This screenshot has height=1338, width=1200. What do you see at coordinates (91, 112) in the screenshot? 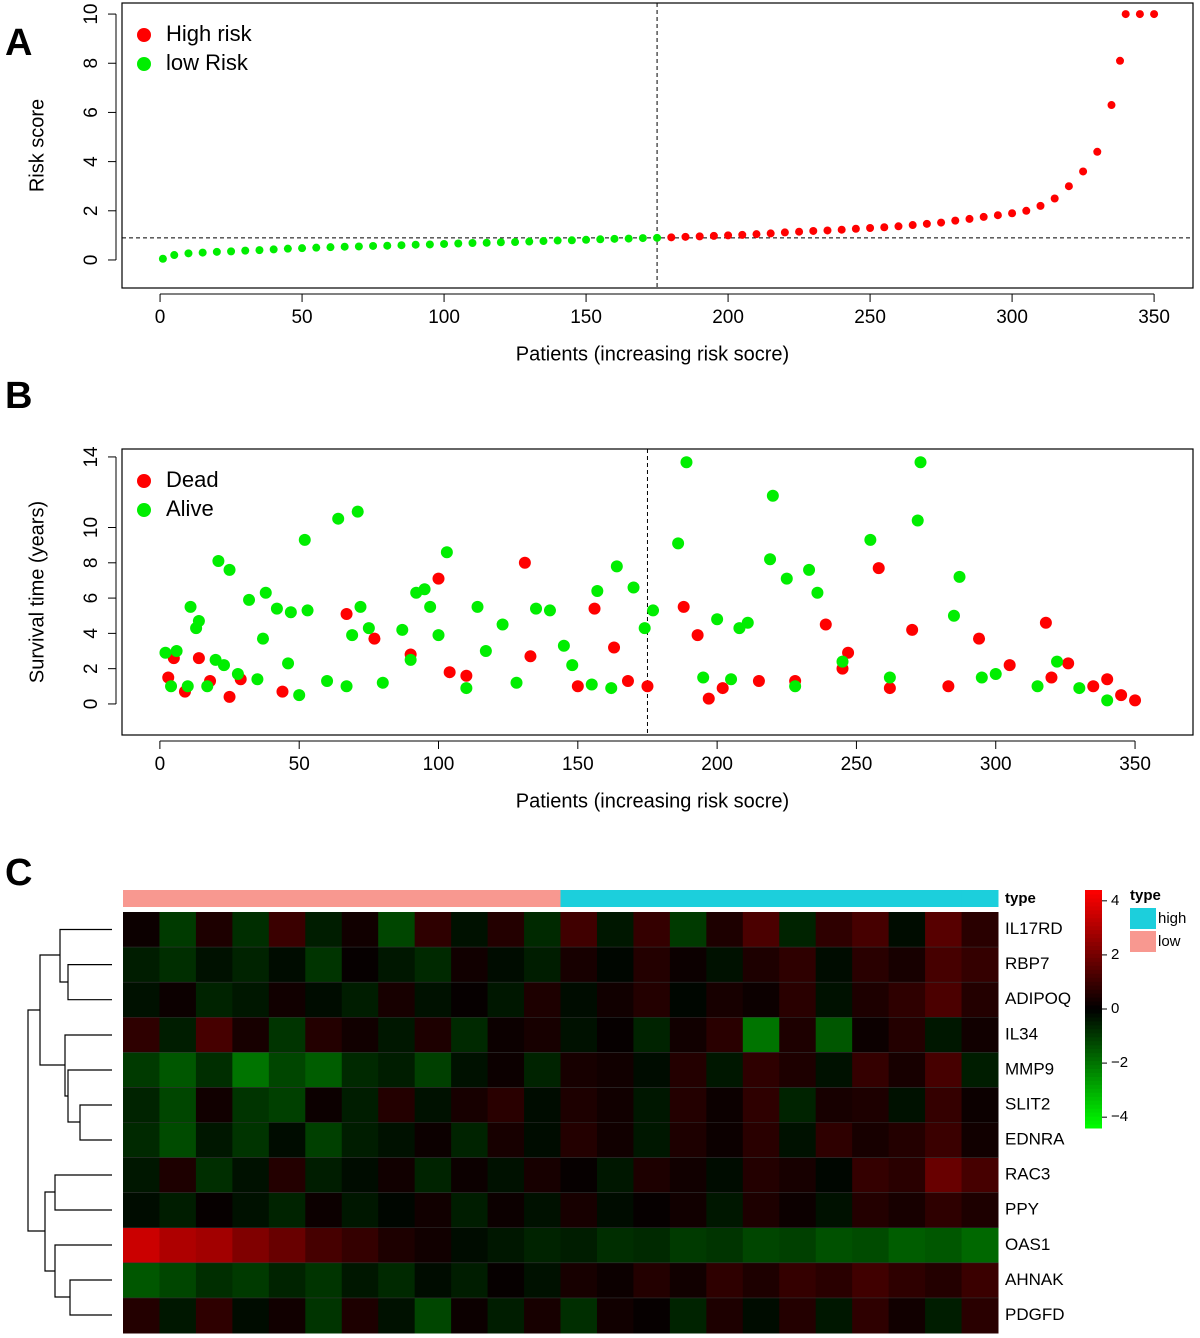
I see `y-tick-label: 6` at bounding box center [91, 112].